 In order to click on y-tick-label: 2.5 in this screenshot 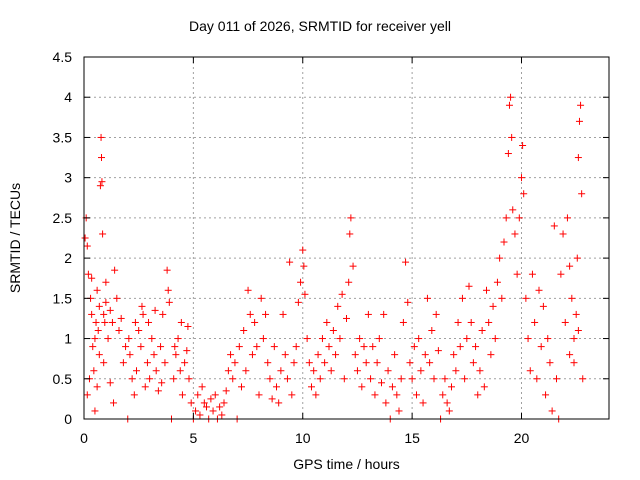, I will do `click(63, 218)`.